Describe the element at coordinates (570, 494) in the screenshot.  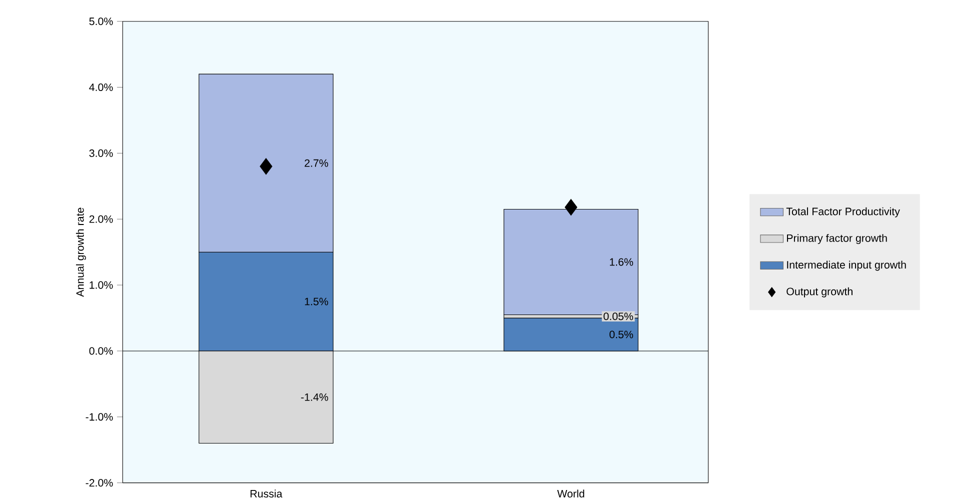
I see `x-tick-label: World` at that location.